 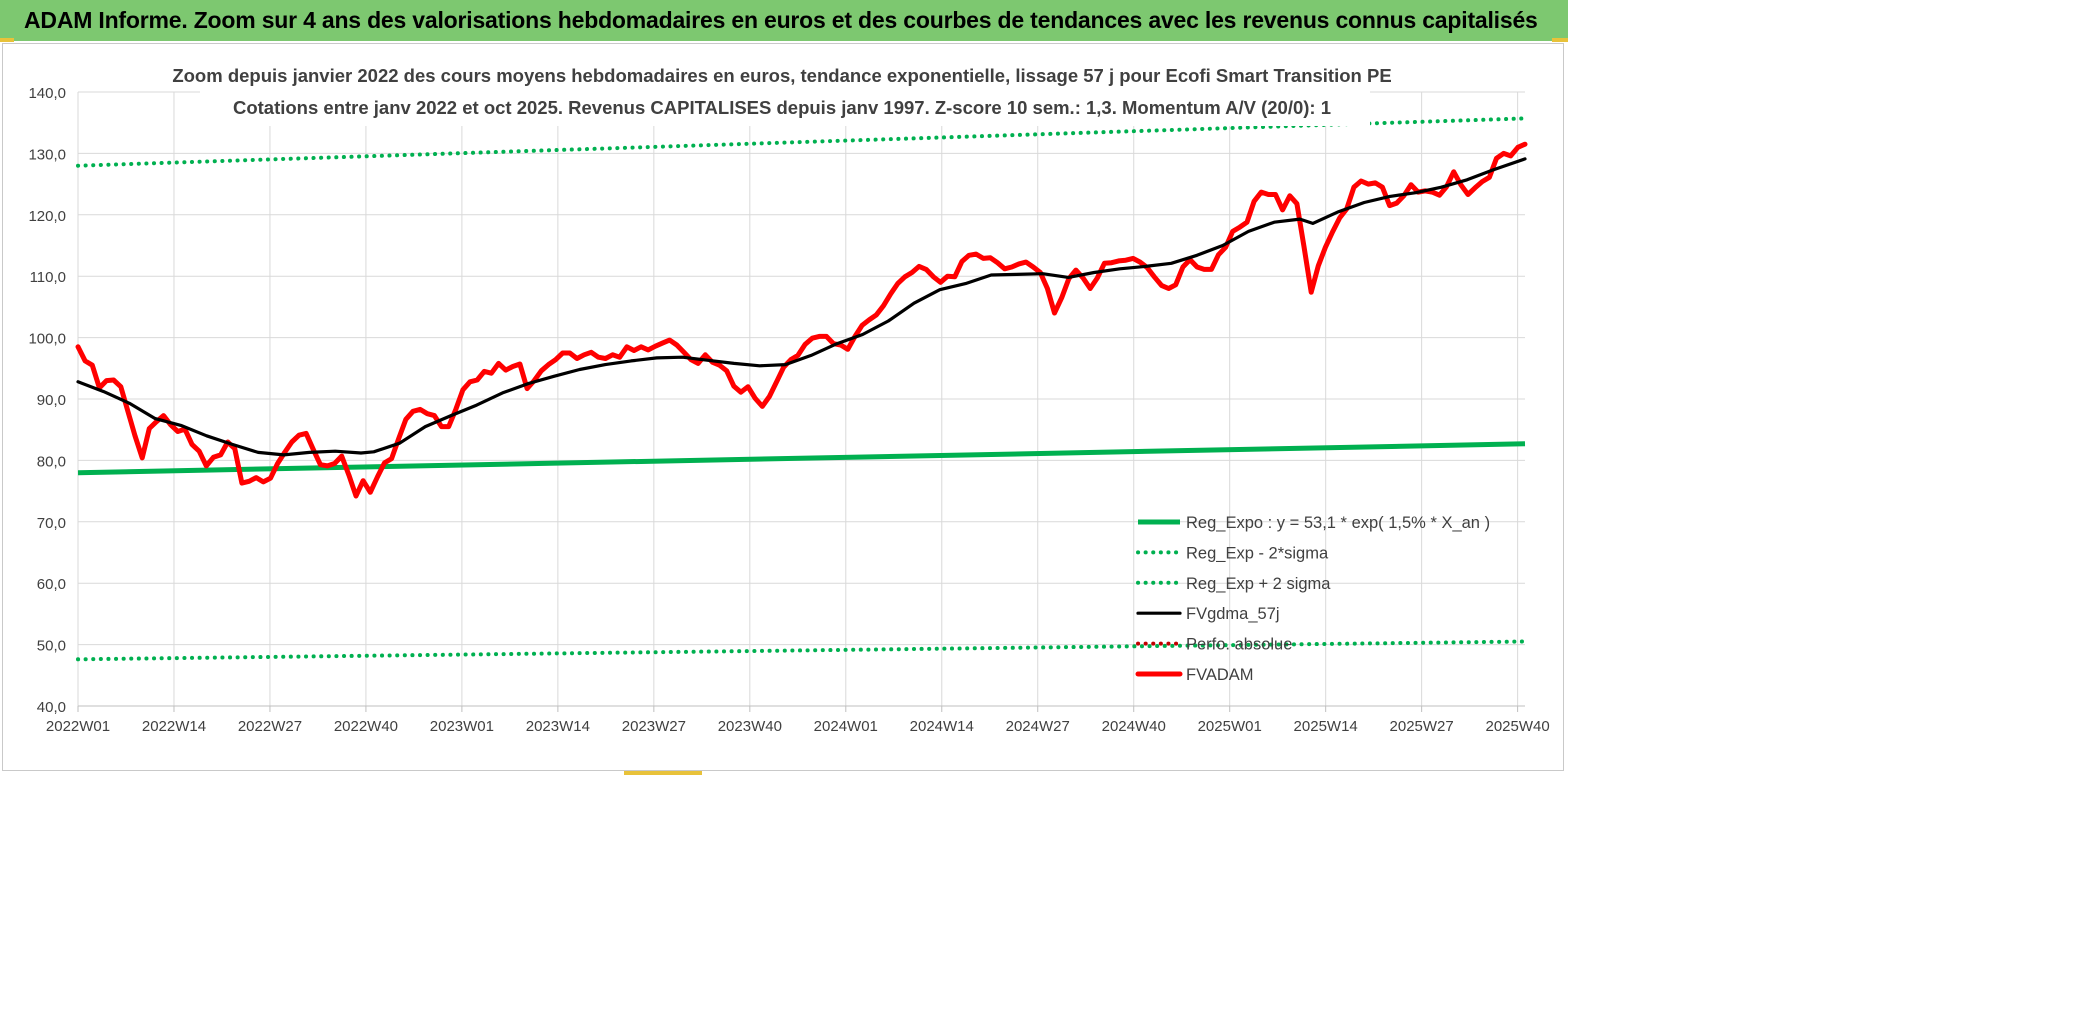 I want to click on y-tick-label: 140,0, so click(x=47, y=93).